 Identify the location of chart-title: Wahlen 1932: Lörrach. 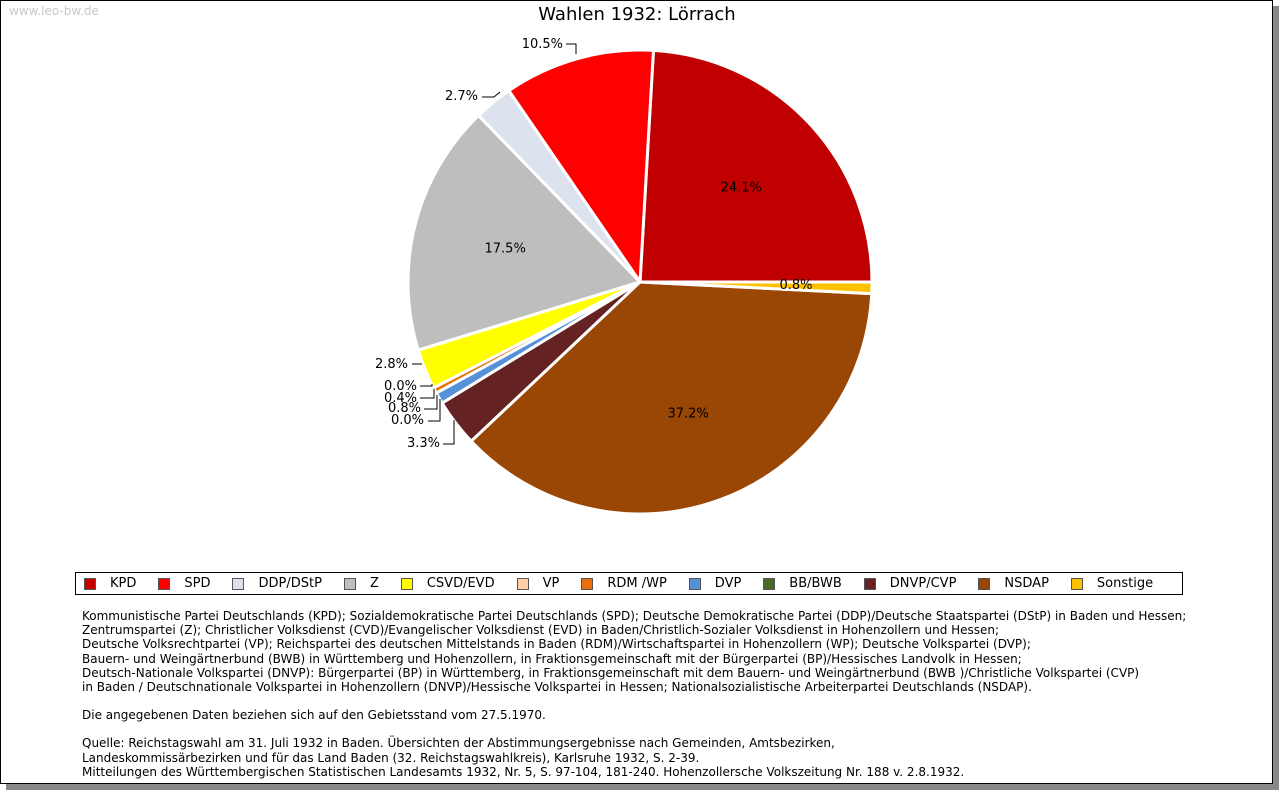
(637, 14).